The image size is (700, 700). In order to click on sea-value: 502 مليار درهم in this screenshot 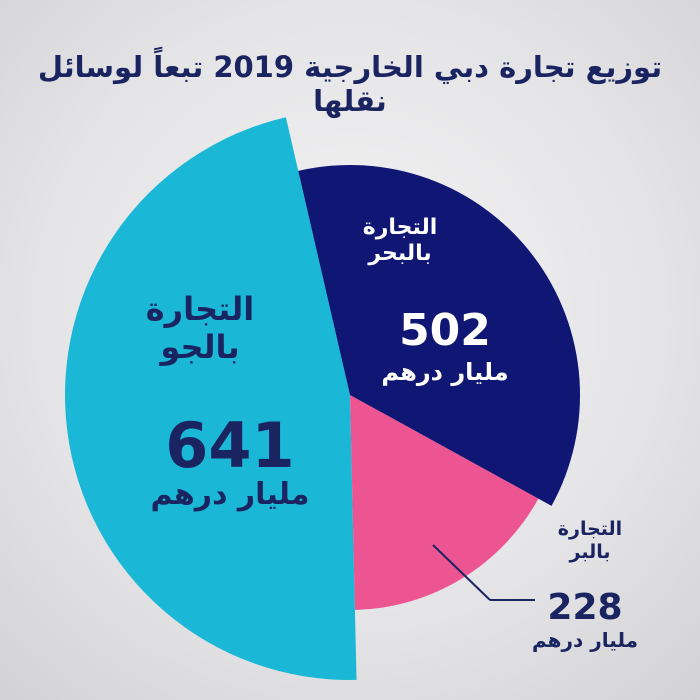, I will do `click(445, 346)`.